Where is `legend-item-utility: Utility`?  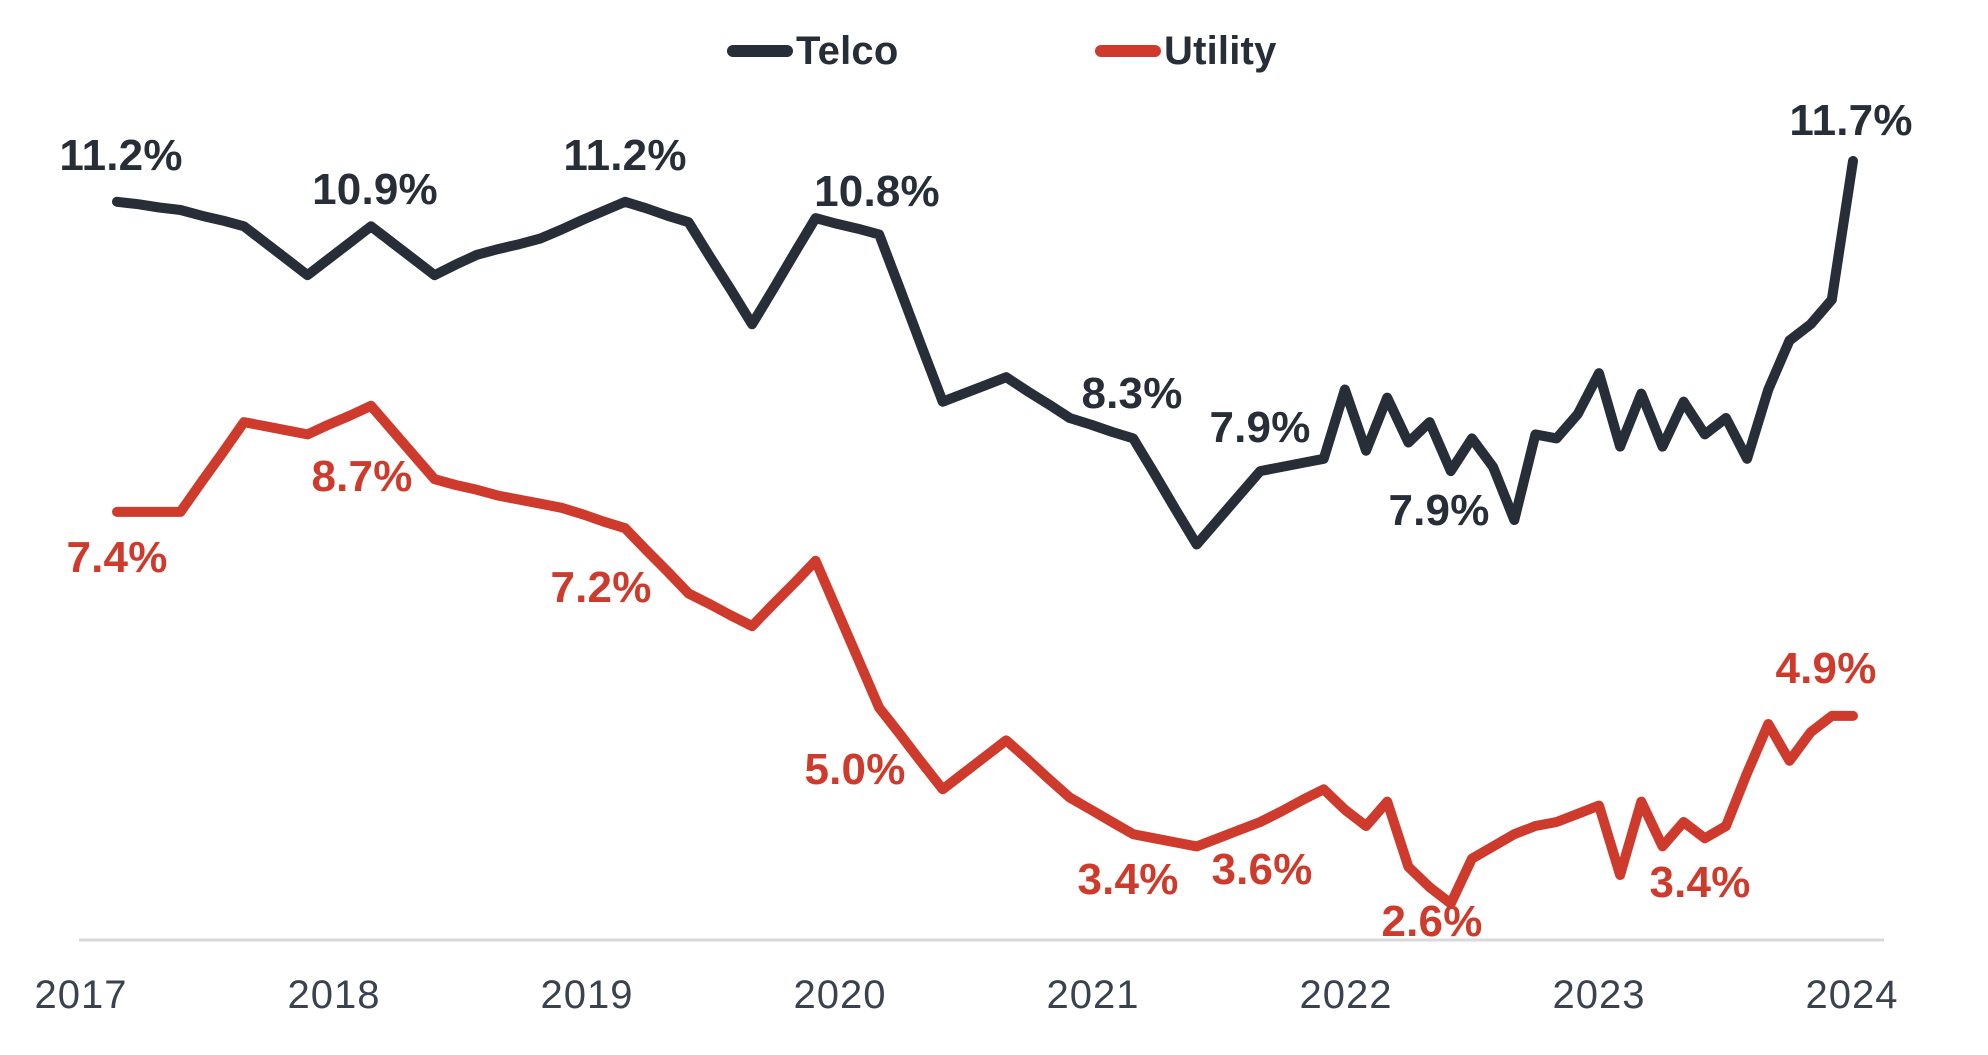 legend-item-utility: Utility is located at coordinates (1186, 51).